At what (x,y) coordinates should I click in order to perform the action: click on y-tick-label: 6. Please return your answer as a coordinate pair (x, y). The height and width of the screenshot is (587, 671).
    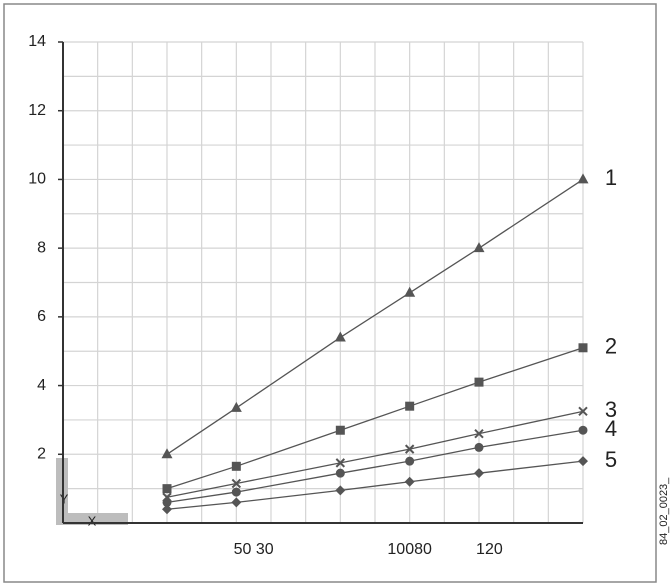
    Looking at the image, I should click on (41, 316).